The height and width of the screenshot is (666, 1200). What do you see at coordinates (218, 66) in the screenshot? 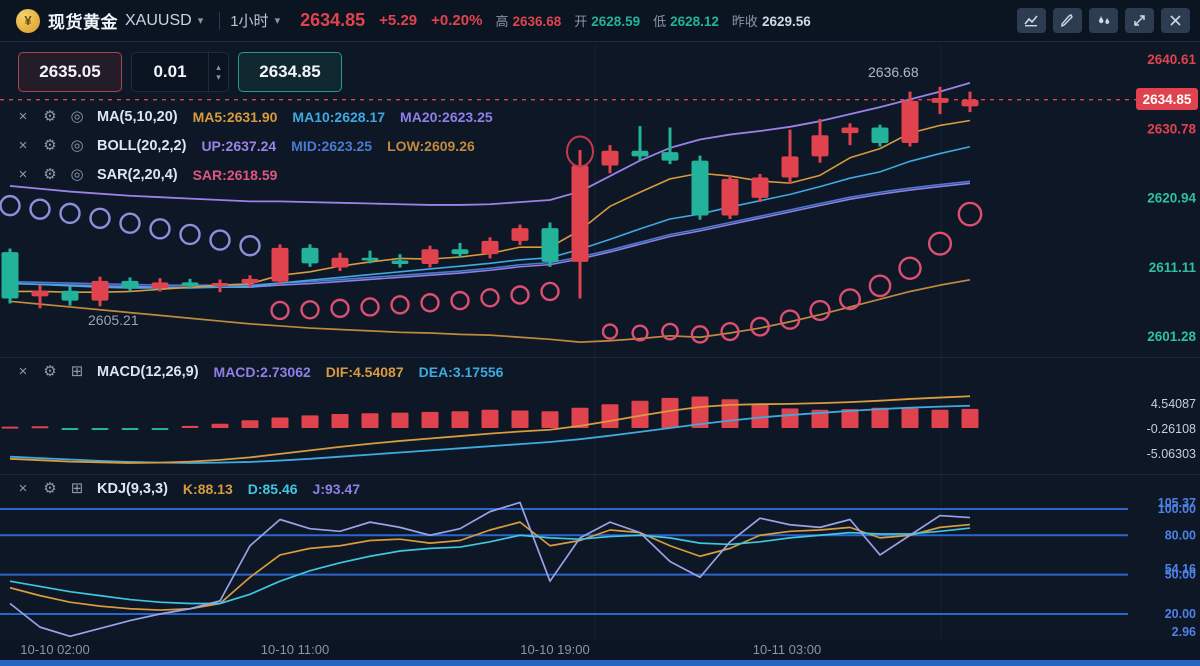
I see `step-up-icon: ▴` at bounding box center [218, 66].